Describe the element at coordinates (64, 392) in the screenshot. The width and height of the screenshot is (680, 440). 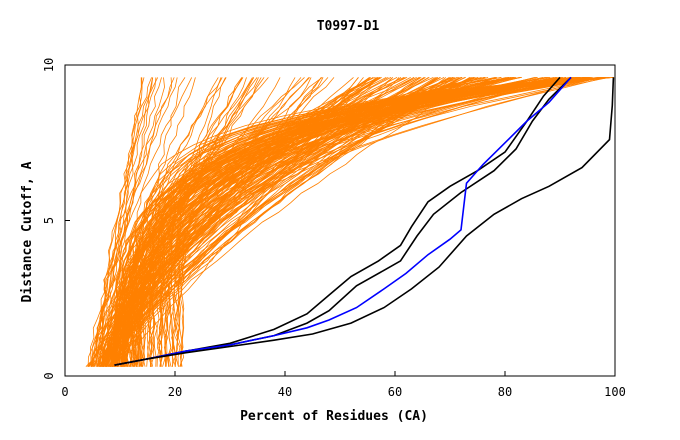
I see `x-tick-label: 0` at that location.